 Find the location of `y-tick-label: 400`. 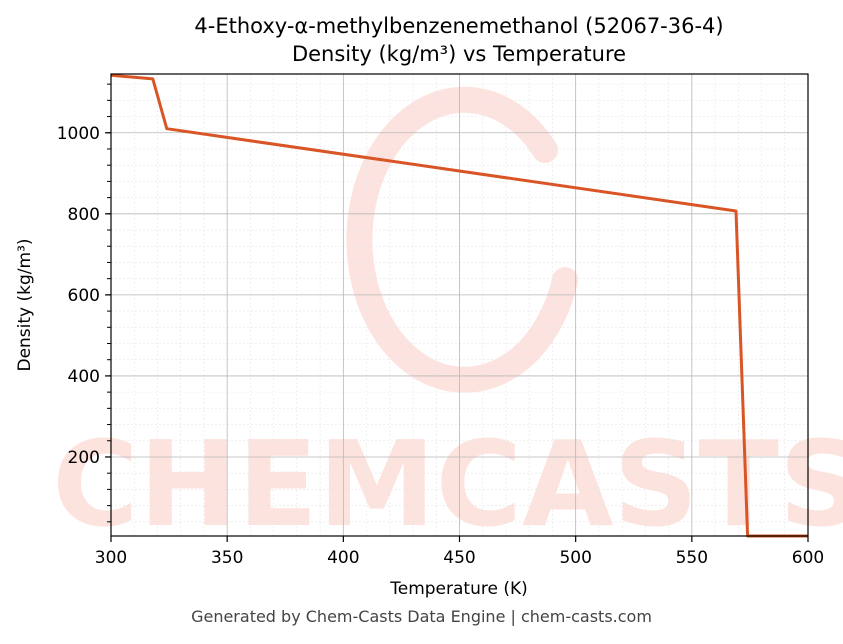

y-tick-label: 400 is located at coordinates (84, 377).